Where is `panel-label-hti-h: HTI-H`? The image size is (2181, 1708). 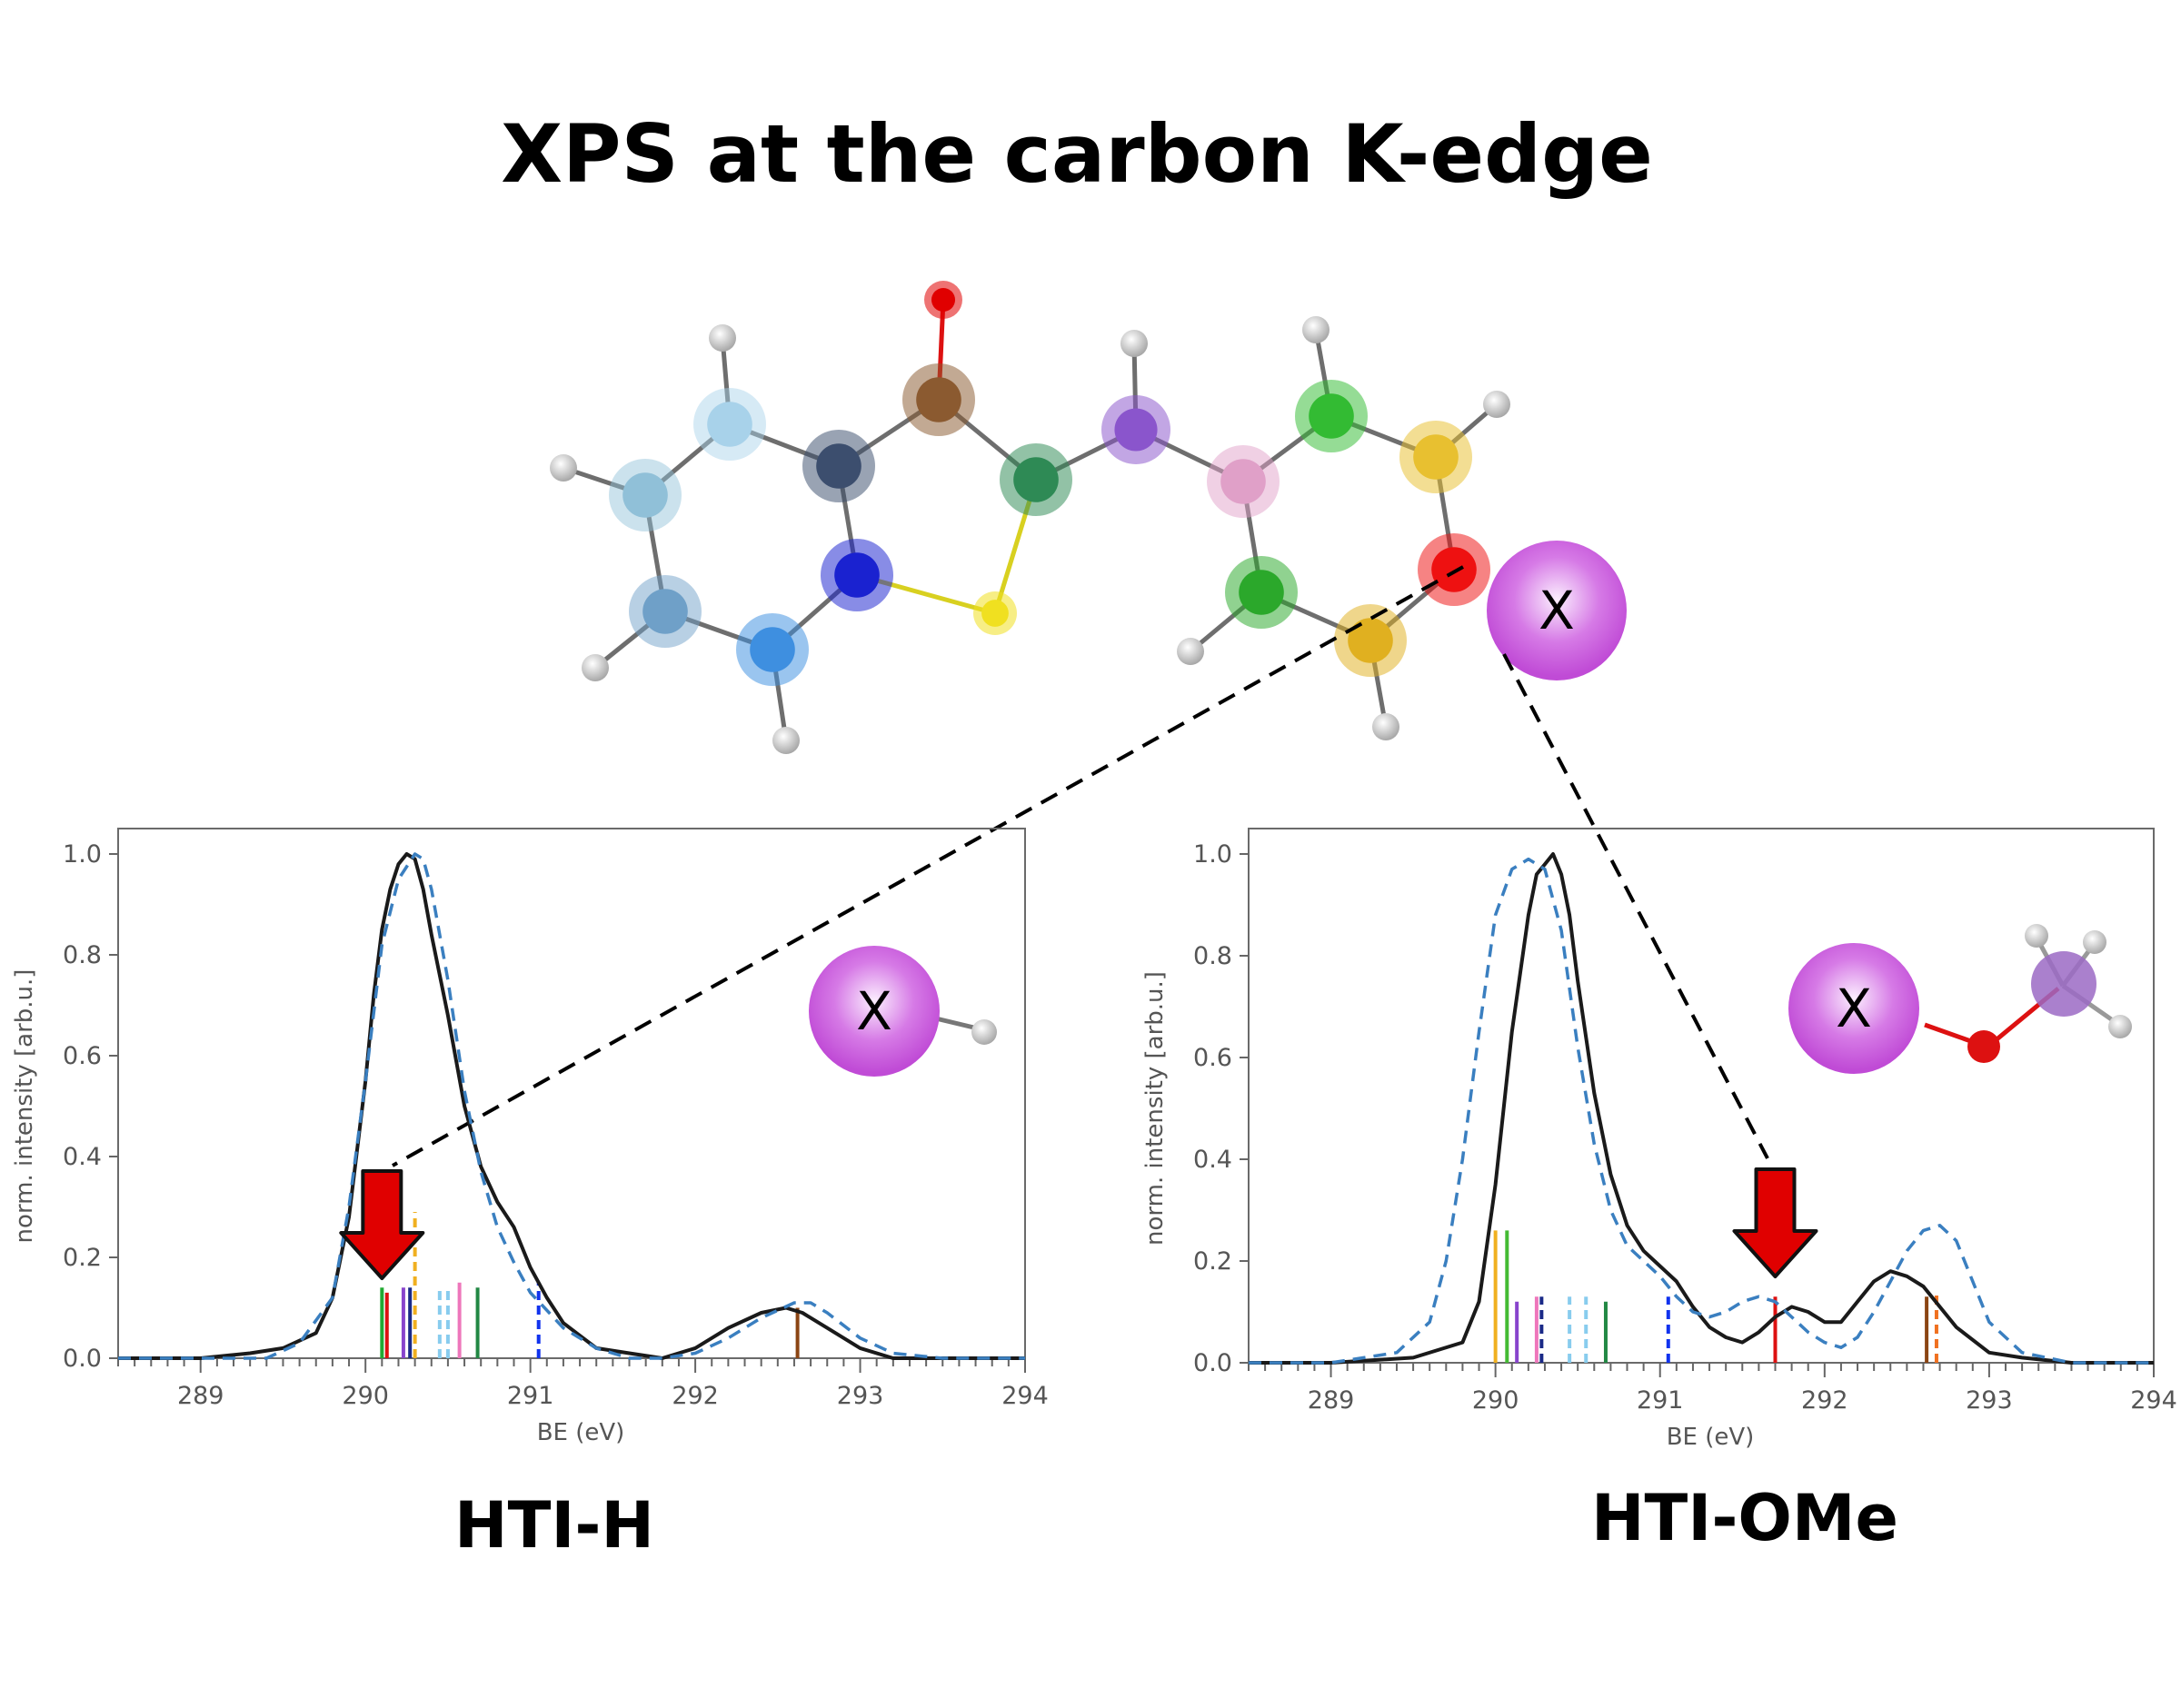 panel-label-hti-h: HTI-H is located at coordinates (553, 1525).